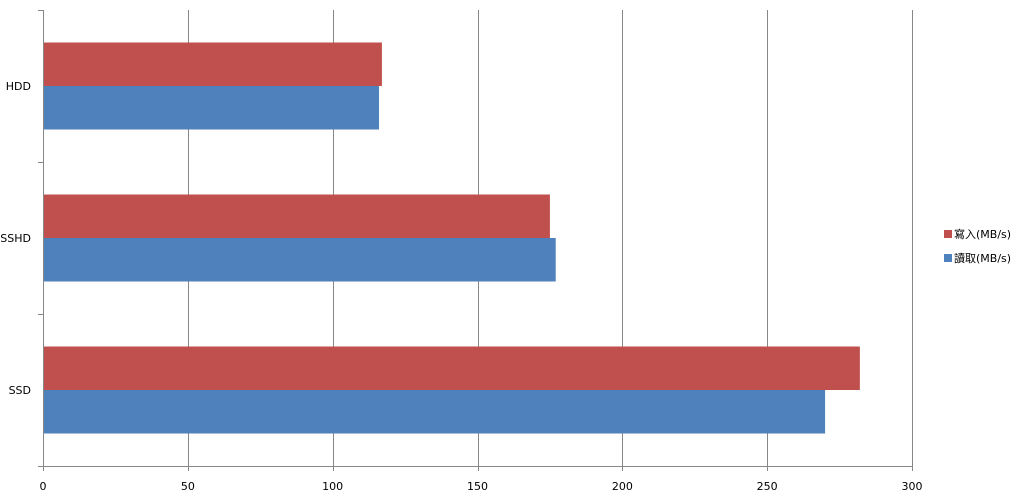 Image resolution: width=1024 pixels, height=497 pixels. Describe the element at coordinates (20, 390) in the screenshot. I see `y-tick-label: SSD` at that location.